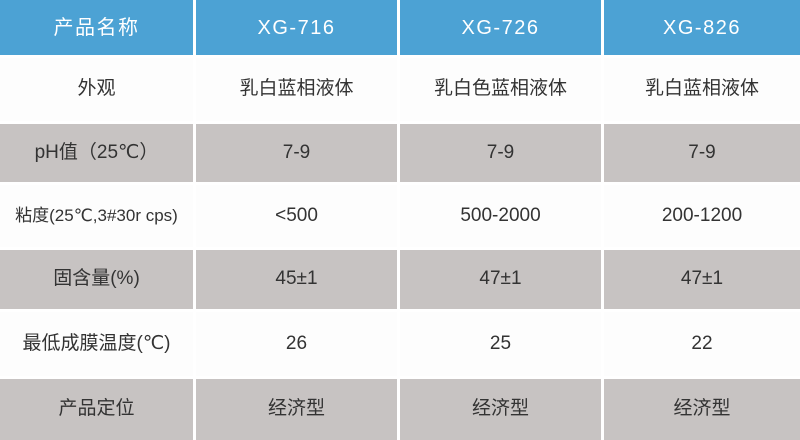 This screenshot has width=800, height=440. I want to click on row-label-solid-content: 固含量(%), so click(96, 279).